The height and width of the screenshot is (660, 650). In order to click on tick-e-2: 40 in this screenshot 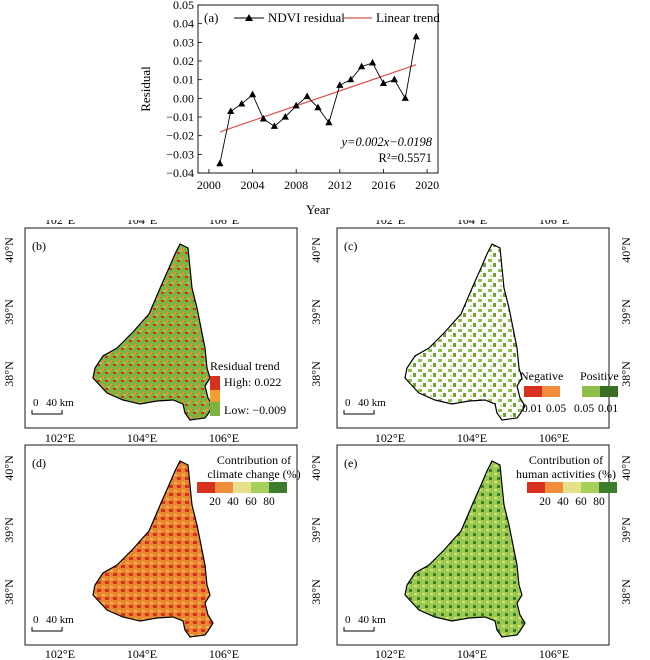, I will do `click(563, 502)`.